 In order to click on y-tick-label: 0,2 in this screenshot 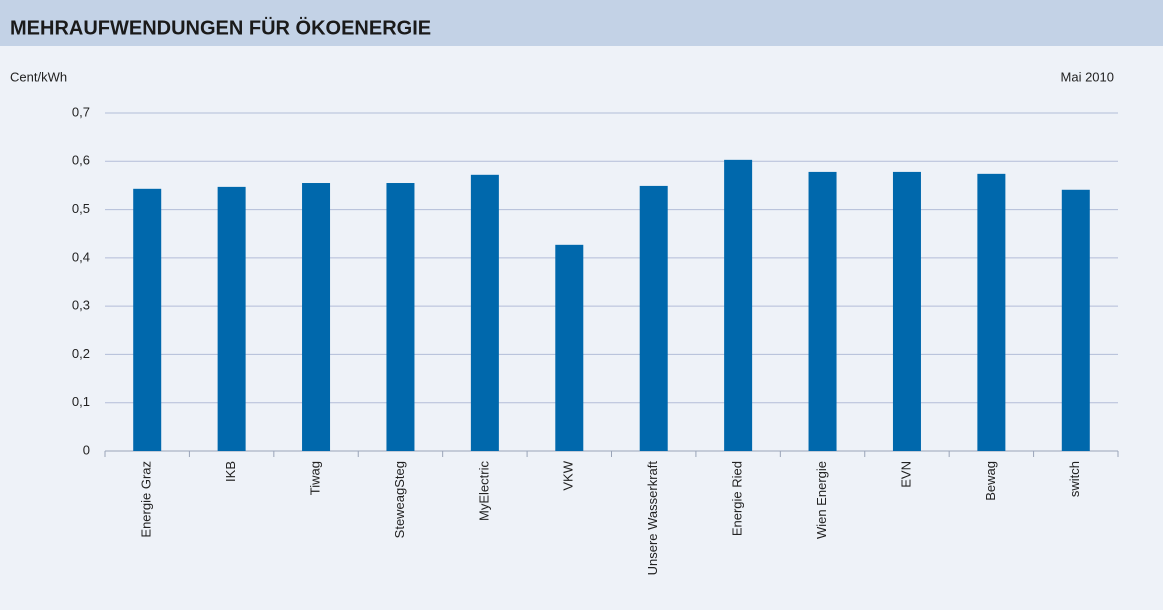, I will do `click(81, 353)`.